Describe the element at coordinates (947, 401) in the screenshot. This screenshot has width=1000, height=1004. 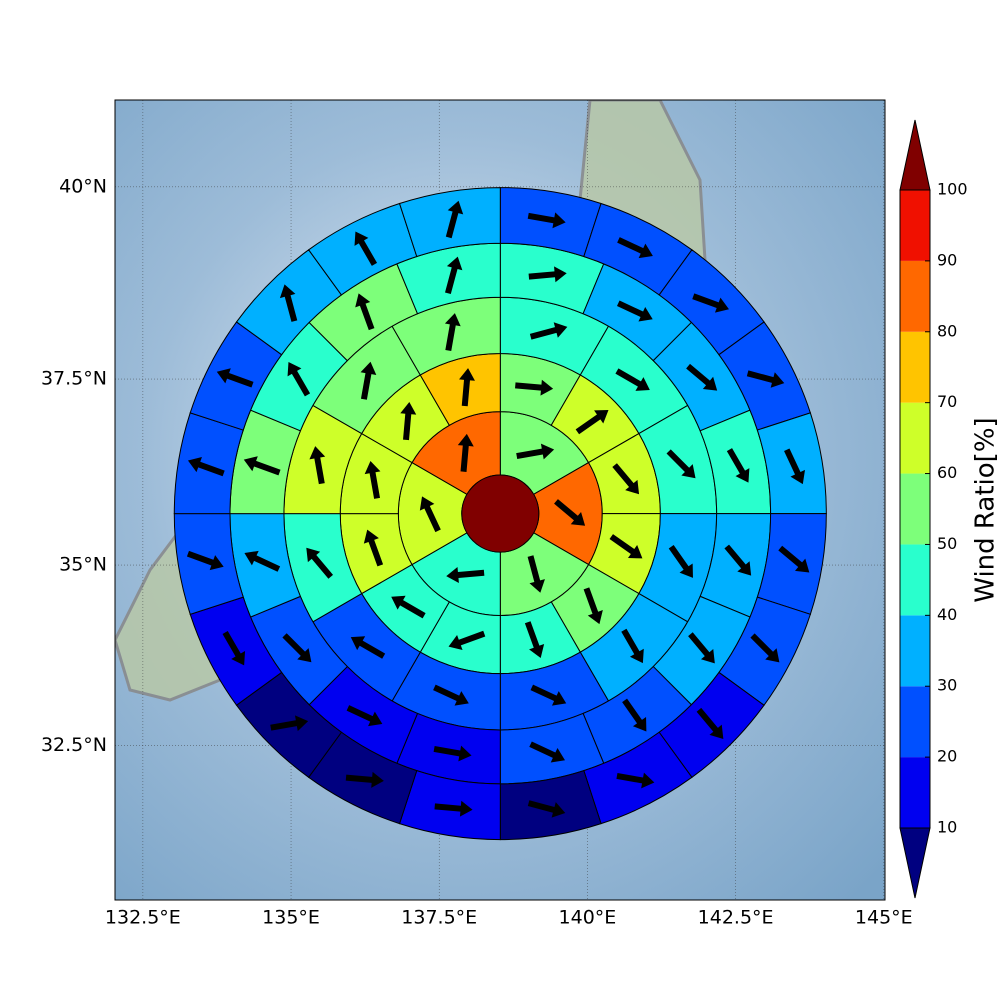
I see `colorbar-tick-label: 70` at that location.